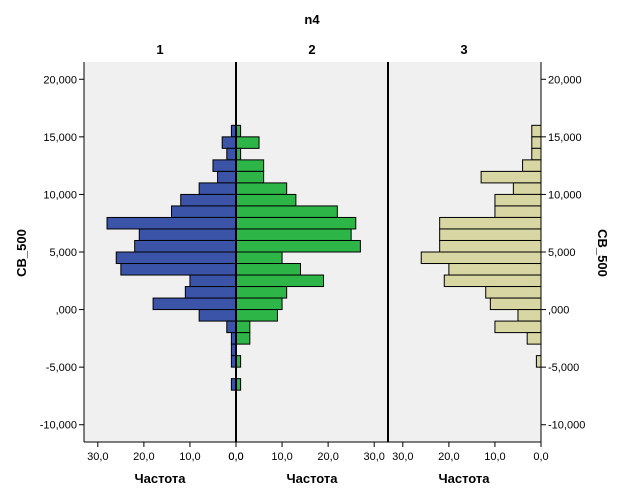  What do you see at coordinates (463, 49) in the screenshot?
I see `panel-label-3: 3` at bounding box center [463, 49].